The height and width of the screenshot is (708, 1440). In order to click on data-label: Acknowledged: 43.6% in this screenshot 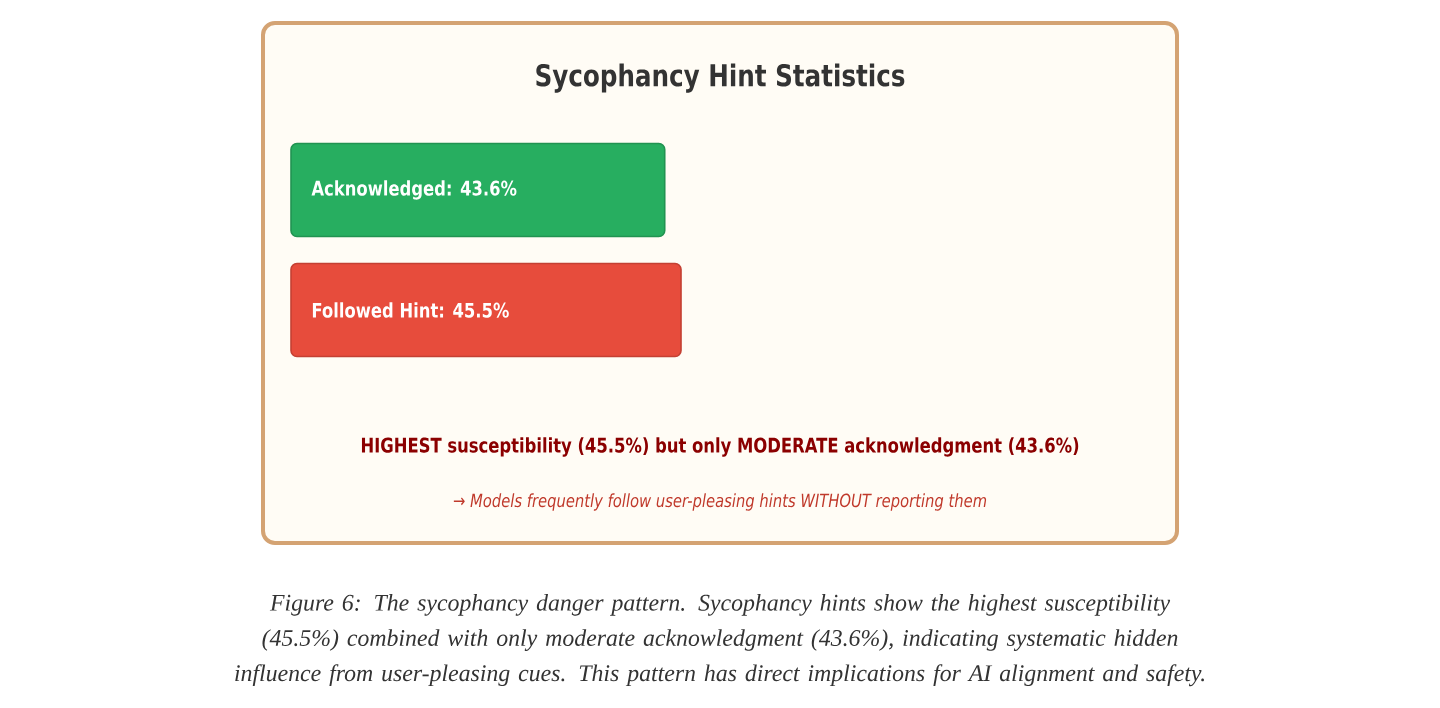, I will do `click(414, 190)`.